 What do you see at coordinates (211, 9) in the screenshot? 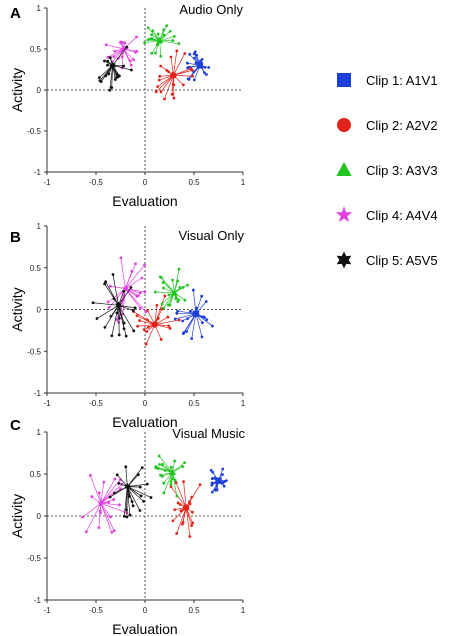
I see `panel-title: Audio Only` at bounding box center [211, 9].